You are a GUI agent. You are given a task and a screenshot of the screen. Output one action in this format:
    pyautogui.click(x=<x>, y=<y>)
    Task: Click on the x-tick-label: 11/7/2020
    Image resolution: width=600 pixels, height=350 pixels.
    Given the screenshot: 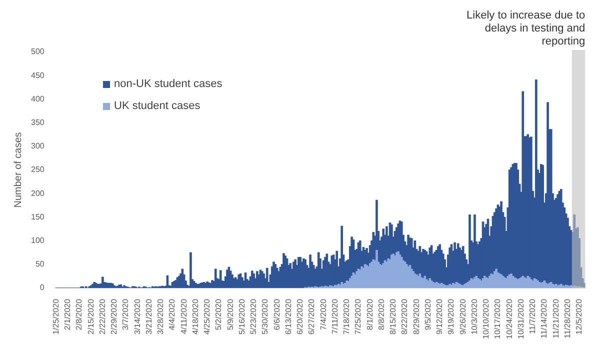 What is the action you would take?
    pyautogui.click(x=533, y=316)
    